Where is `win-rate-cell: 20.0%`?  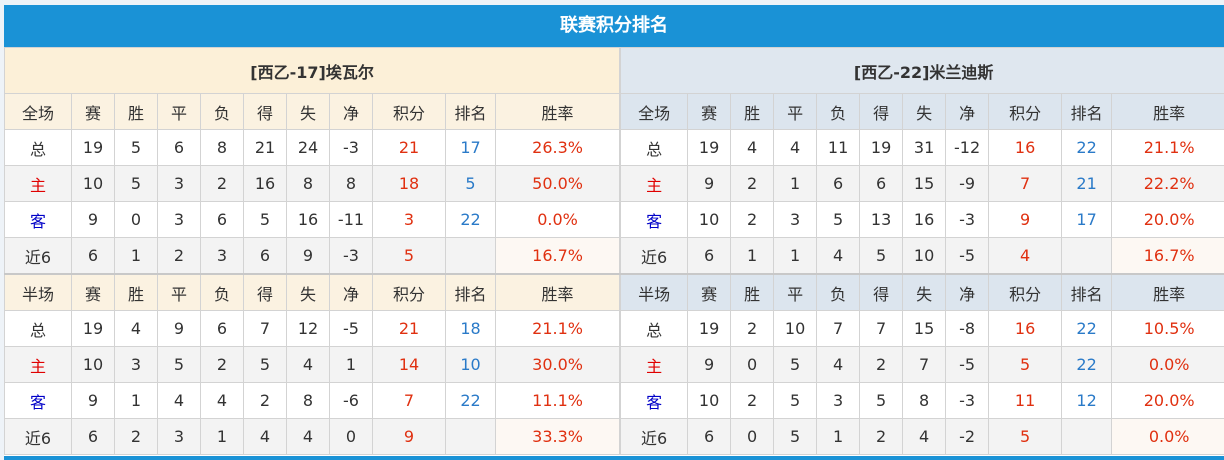
win-rate-cell: 20.0% is located at coordinates (1167, 400).